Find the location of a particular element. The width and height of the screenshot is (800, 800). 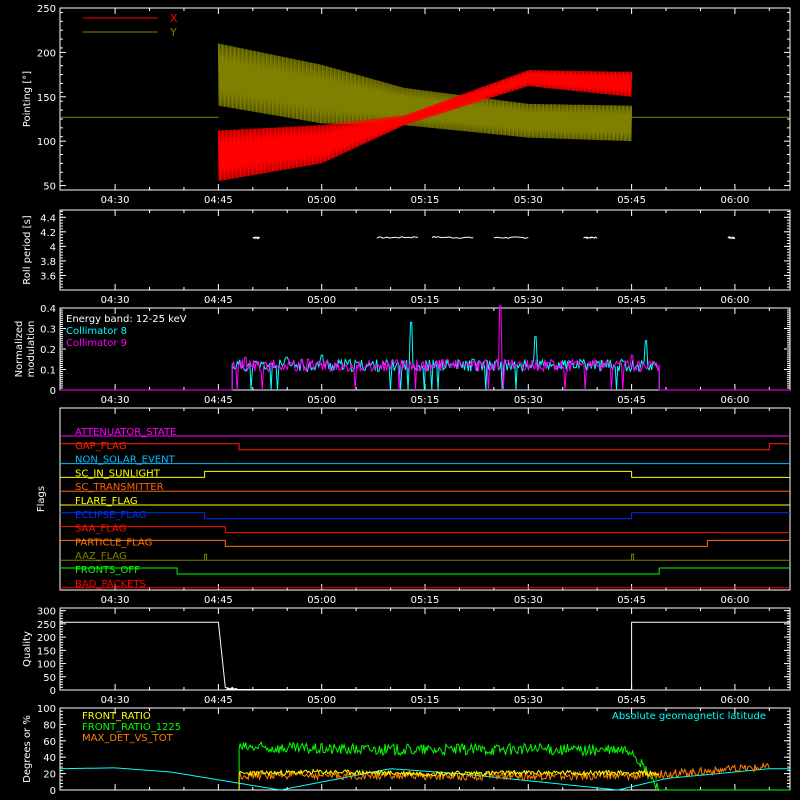

series-collimator-8-line is located at coordinates (425, 356).